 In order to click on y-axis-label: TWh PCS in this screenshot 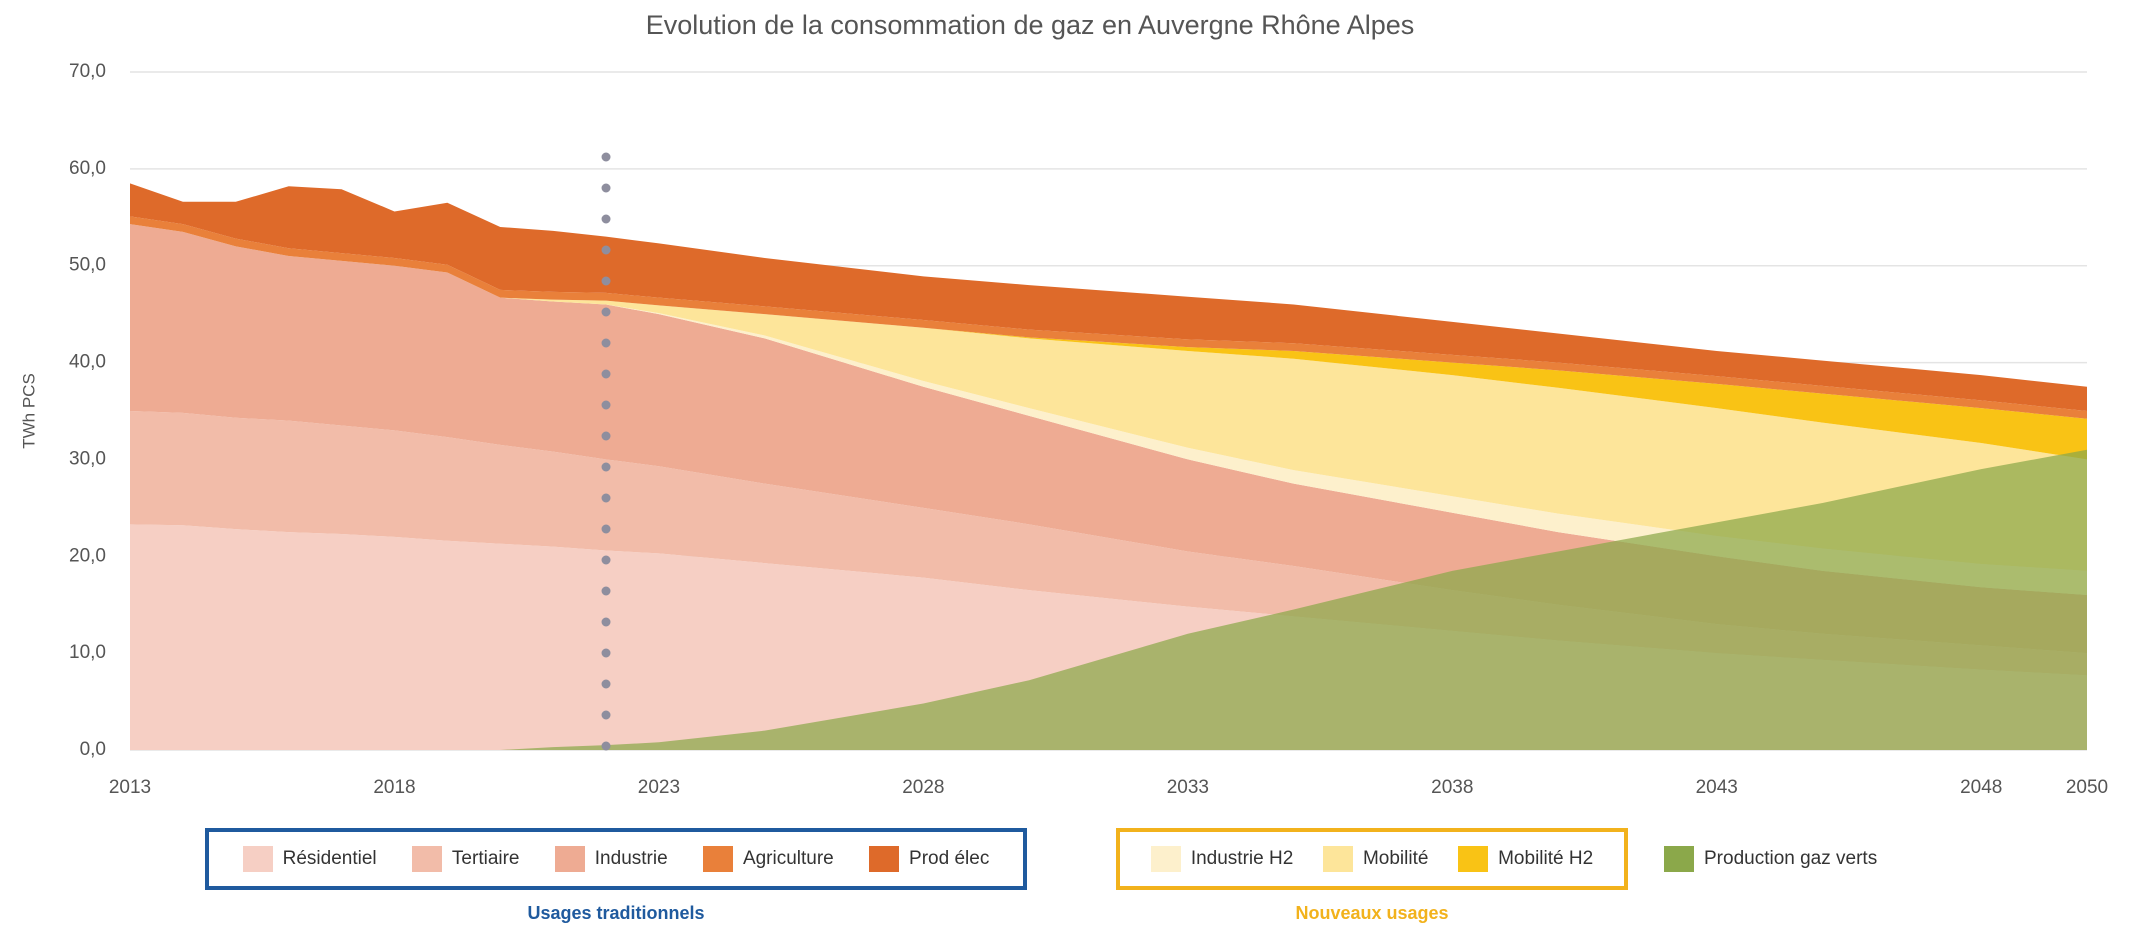, I will do `click(28, 411)`.